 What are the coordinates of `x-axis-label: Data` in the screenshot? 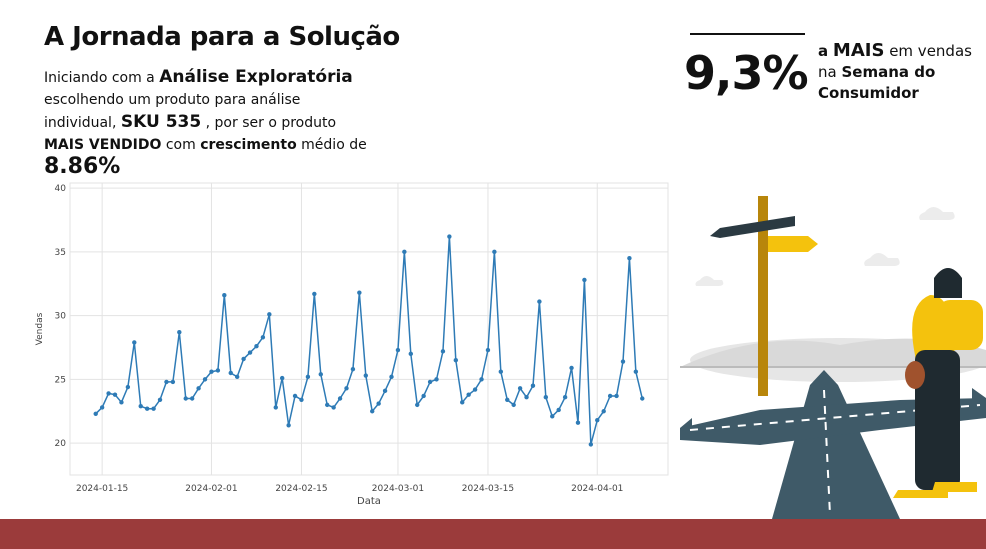 It's located at (369, 501).